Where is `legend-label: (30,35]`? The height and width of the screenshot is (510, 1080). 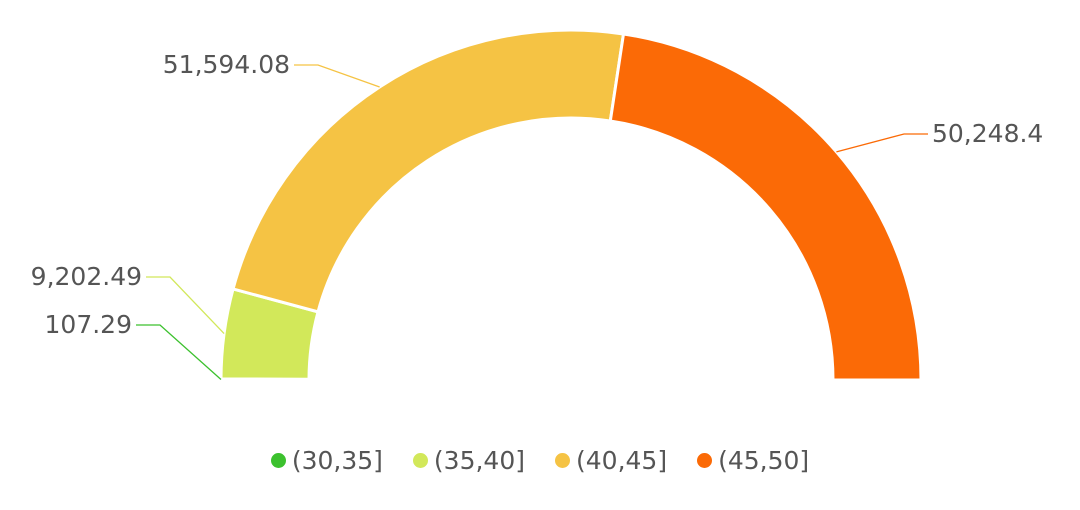 legend-label: (30,35] is located at coordinates (337, 460).